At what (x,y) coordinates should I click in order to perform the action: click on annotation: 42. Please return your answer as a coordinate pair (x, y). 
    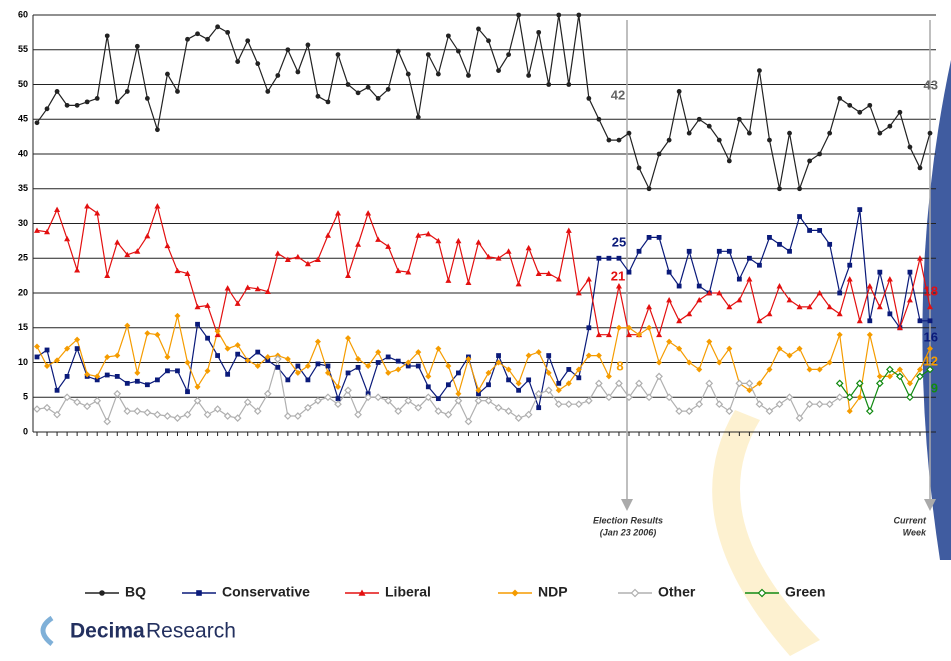
    Looking at the image, I should click on (618, 94).